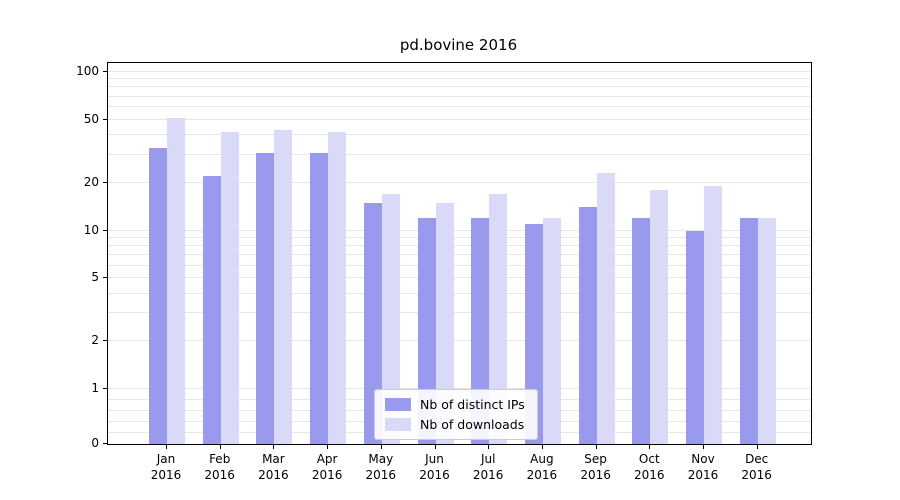  I want to click on x-tick-month: Oct, so click(649, 459).